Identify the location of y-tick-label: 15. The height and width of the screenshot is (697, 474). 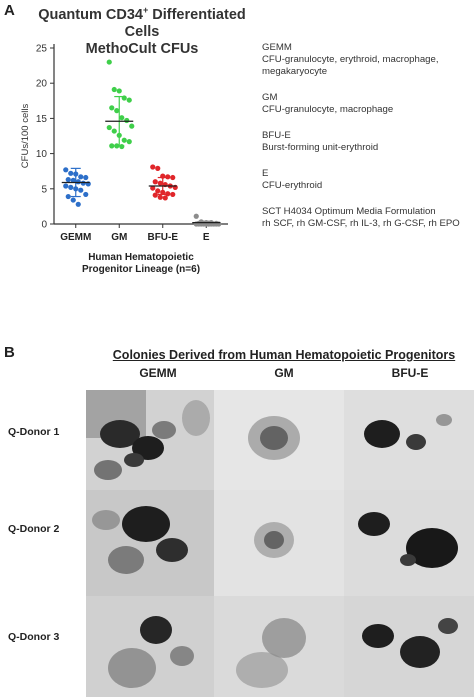
(42, 119).